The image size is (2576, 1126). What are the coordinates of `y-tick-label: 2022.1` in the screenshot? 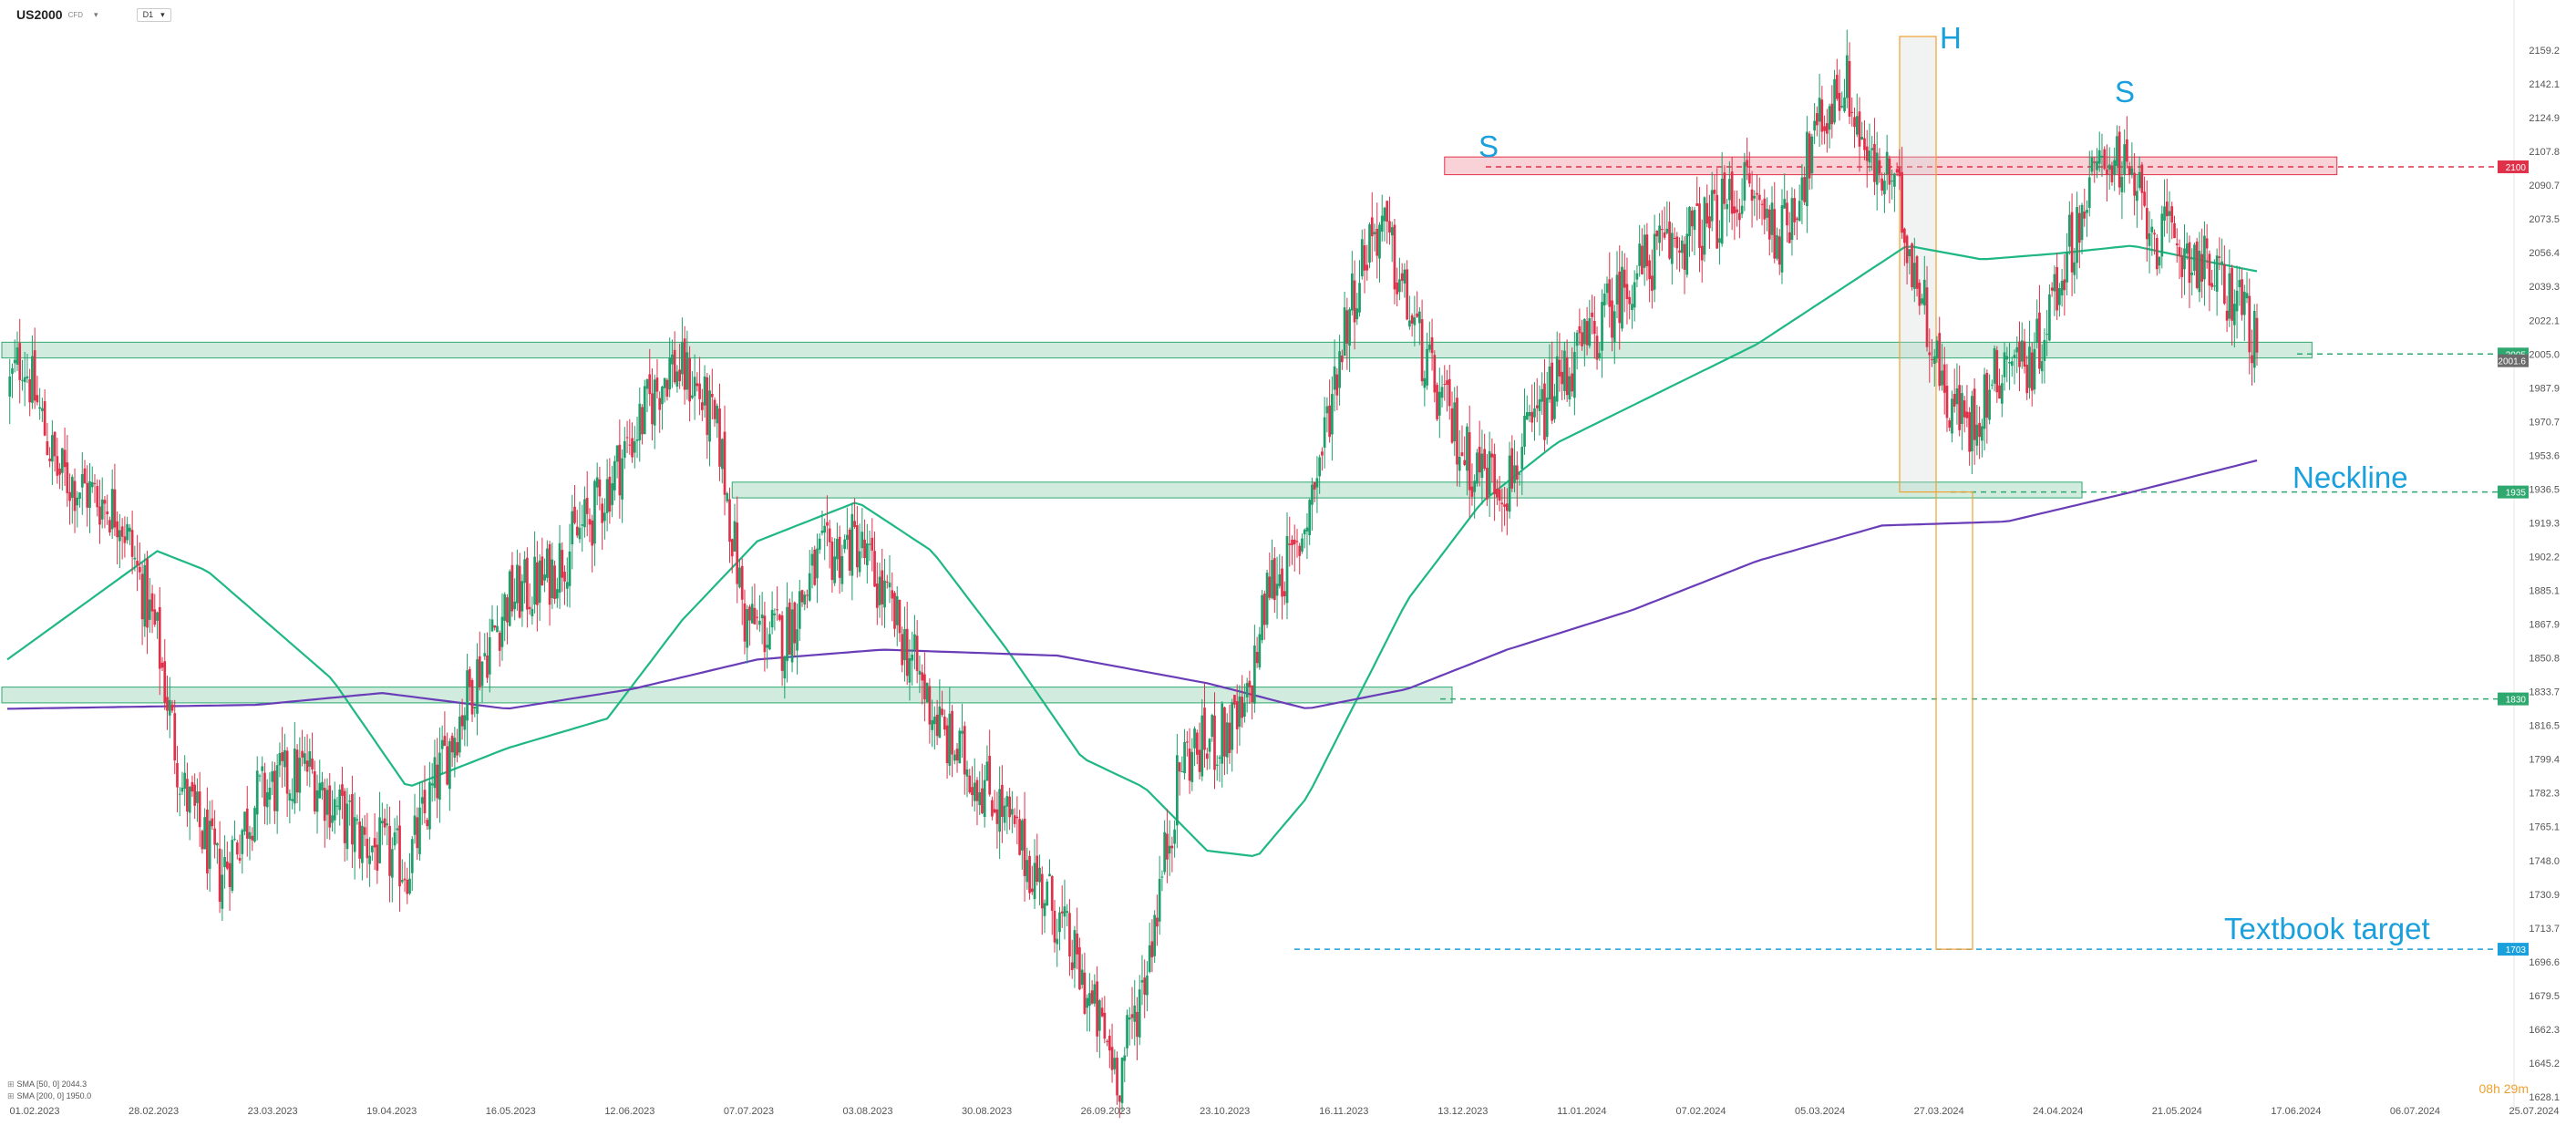 It's located at (2544, 321).